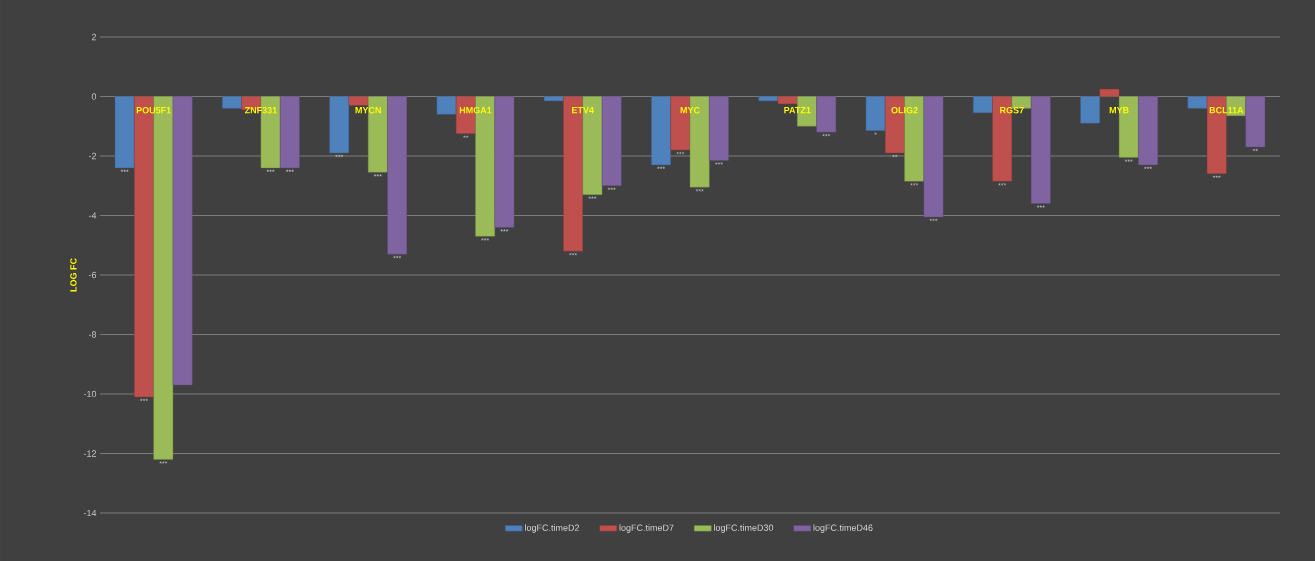 This screenshot has width=1315, height=561. Describe the element at coordinates (1226, 110) in the screenshot. I see `x-tick-label: BCL11A` at that location.